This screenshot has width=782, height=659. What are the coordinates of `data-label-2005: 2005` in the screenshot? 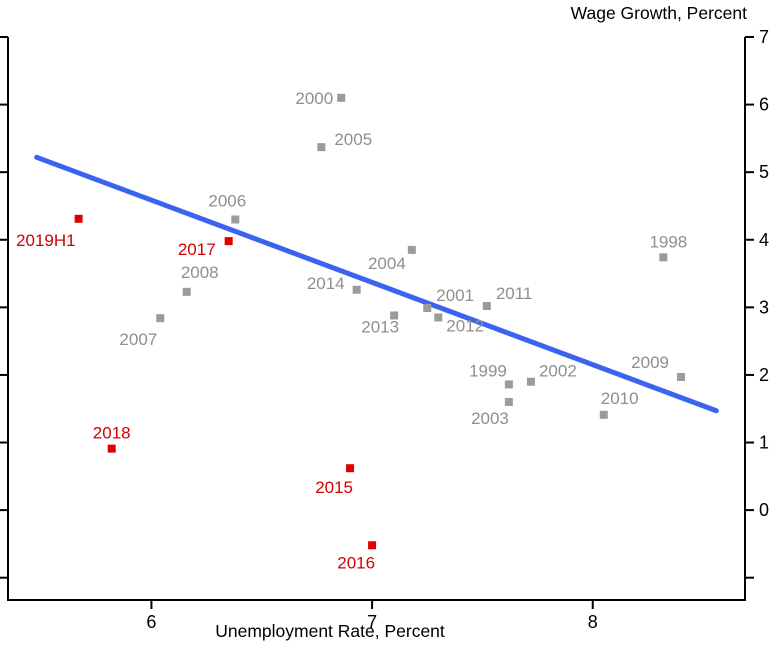 It's located at (353, 139).